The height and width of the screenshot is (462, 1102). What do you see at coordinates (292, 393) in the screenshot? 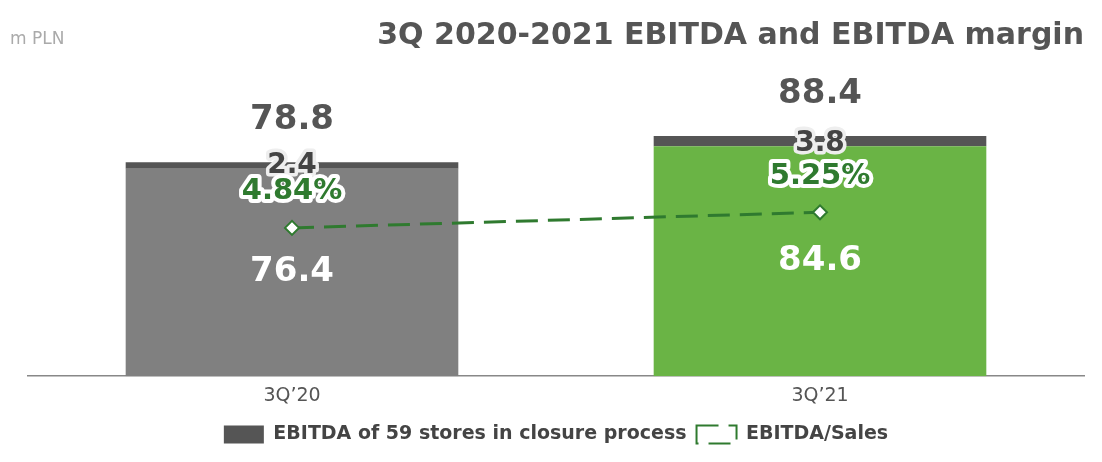
I see `x-tick-label: 3Q’20` at bounding box center [292, 393].